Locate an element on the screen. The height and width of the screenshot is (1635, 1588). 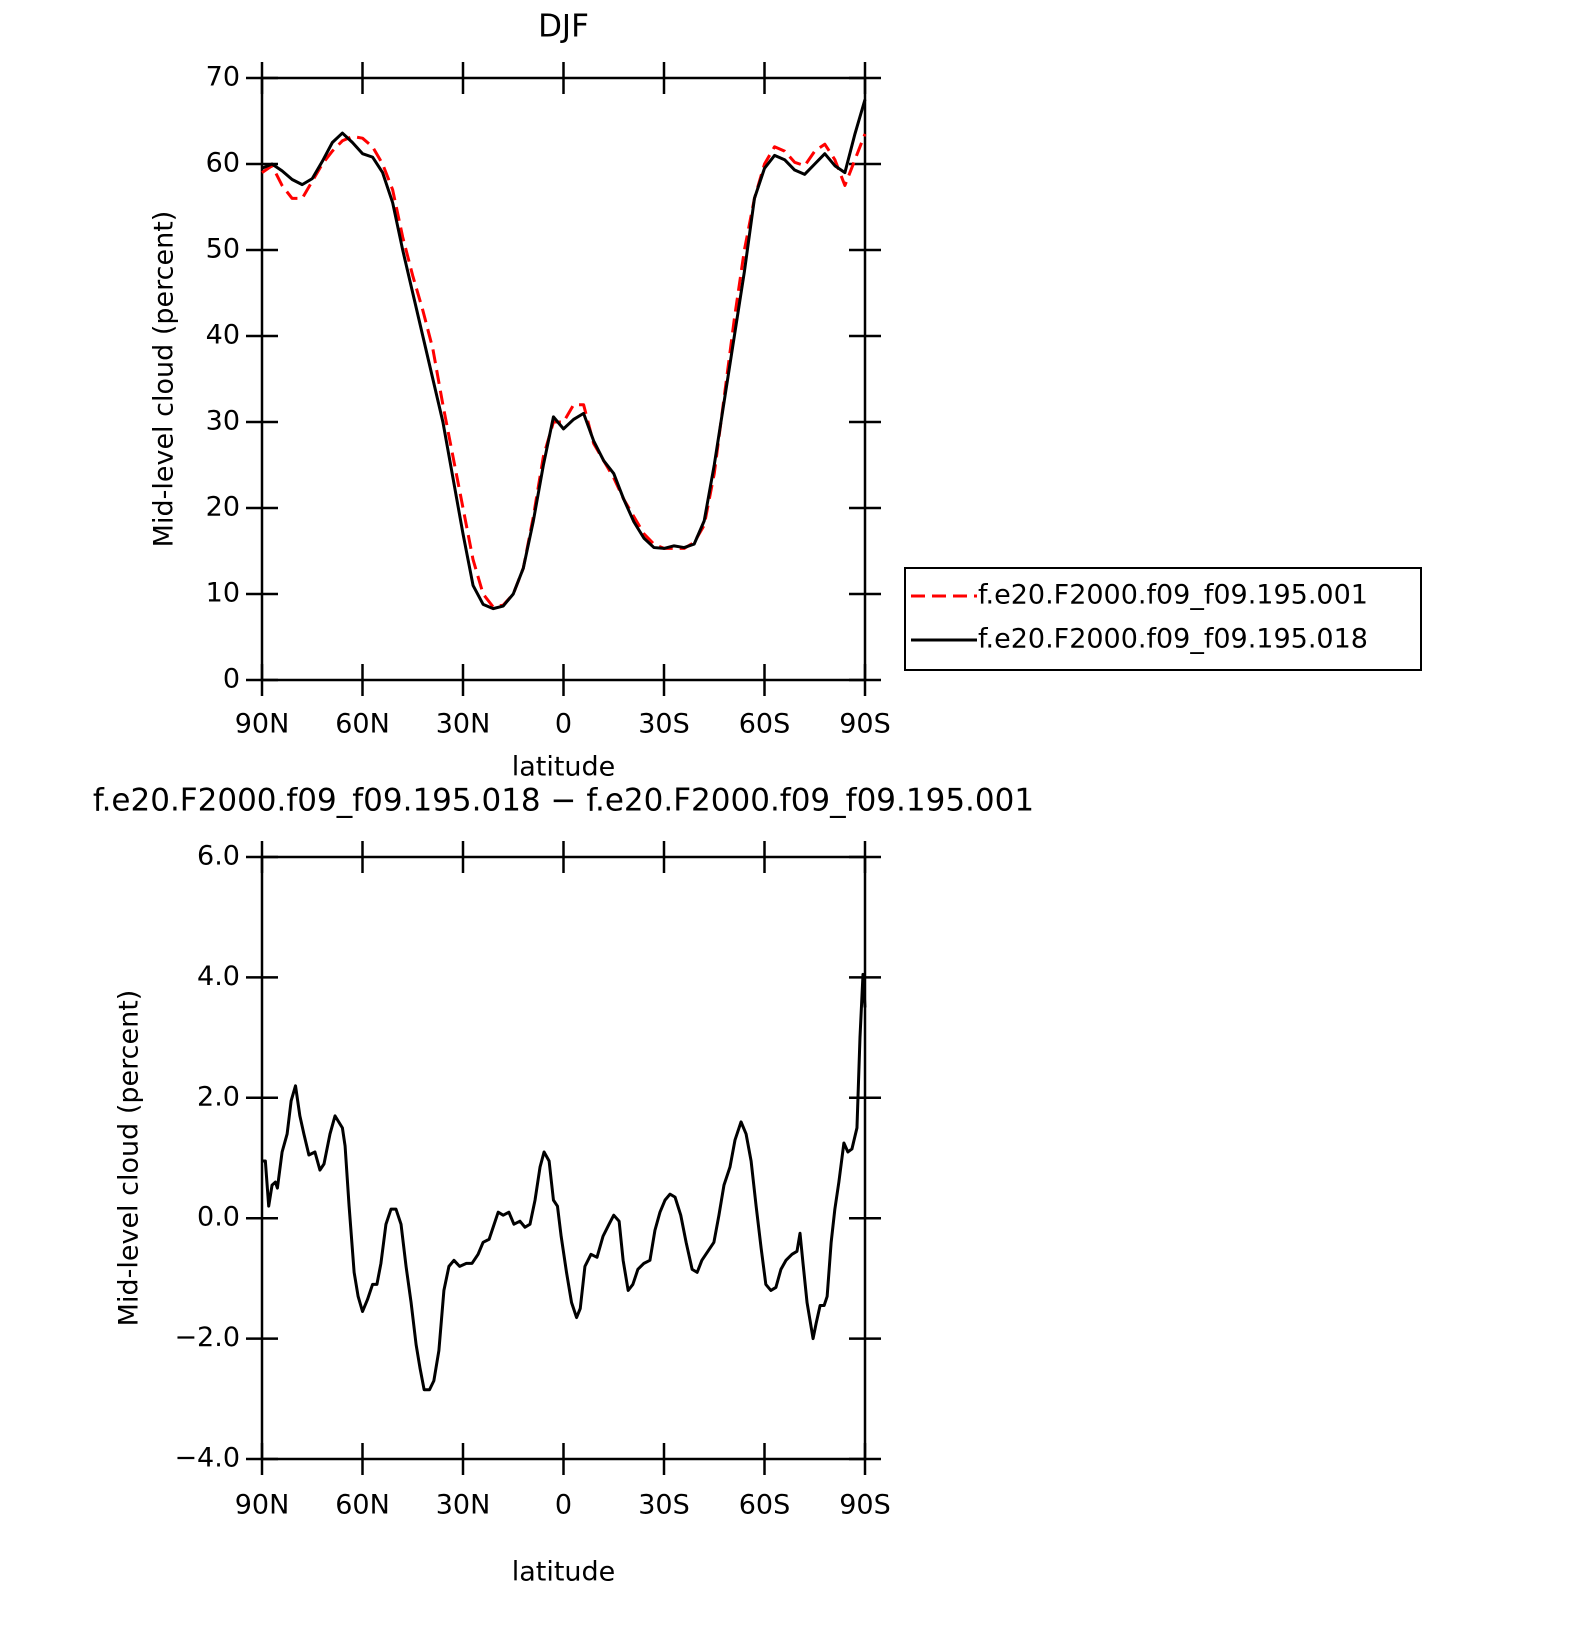
chart-title: DJF is located at coordinates (563, 27).